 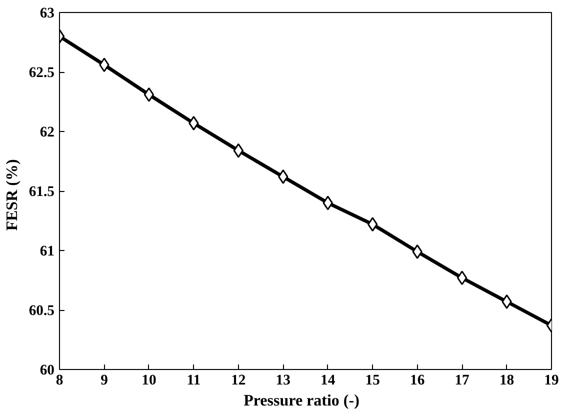 What do you see at coordinates (47, 252) in the screenshot?
I see `y-tick-label: 61` at bounding box center [47, 252].